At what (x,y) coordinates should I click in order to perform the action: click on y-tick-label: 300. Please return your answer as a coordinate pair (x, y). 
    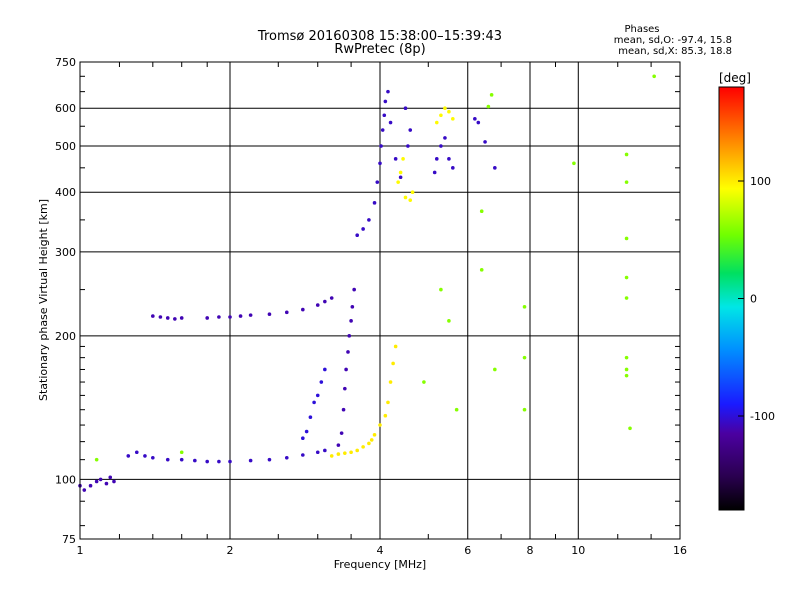
    Looking at the image, I should click on (65, 252).